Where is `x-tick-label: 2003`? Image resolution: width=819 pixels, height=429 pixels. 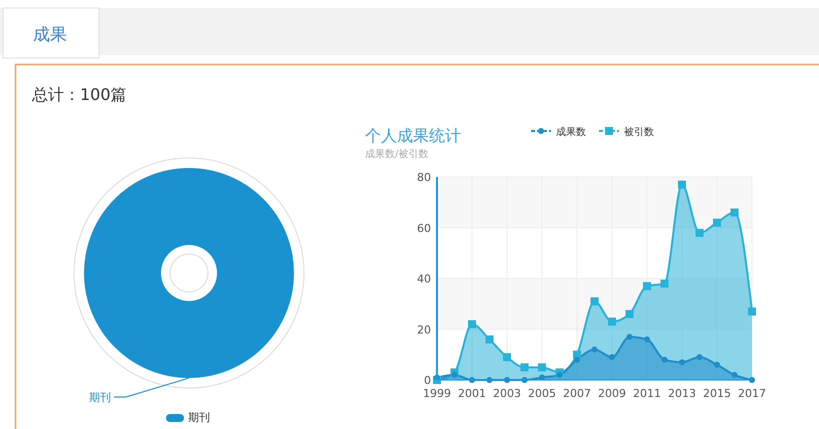 x-tick-label: 2003 is located at coordinates (507, 393).